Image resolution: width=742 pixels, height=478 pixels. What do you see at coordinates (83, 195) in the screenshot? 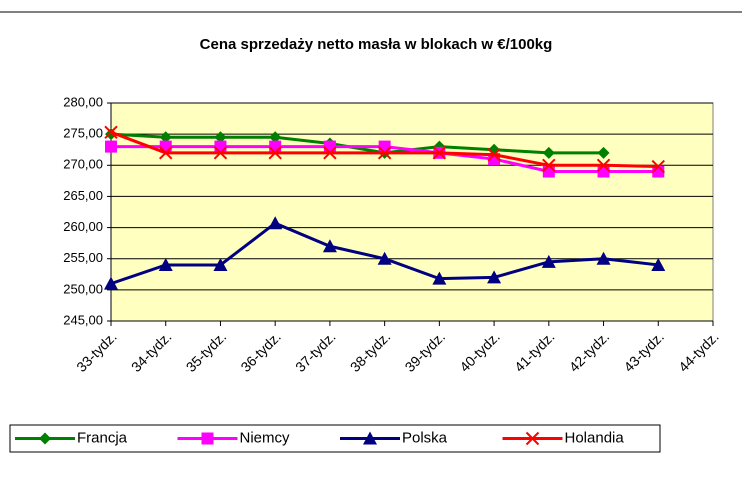
I see `y-tick-label: 265,00` at bounding box center [83, 195].